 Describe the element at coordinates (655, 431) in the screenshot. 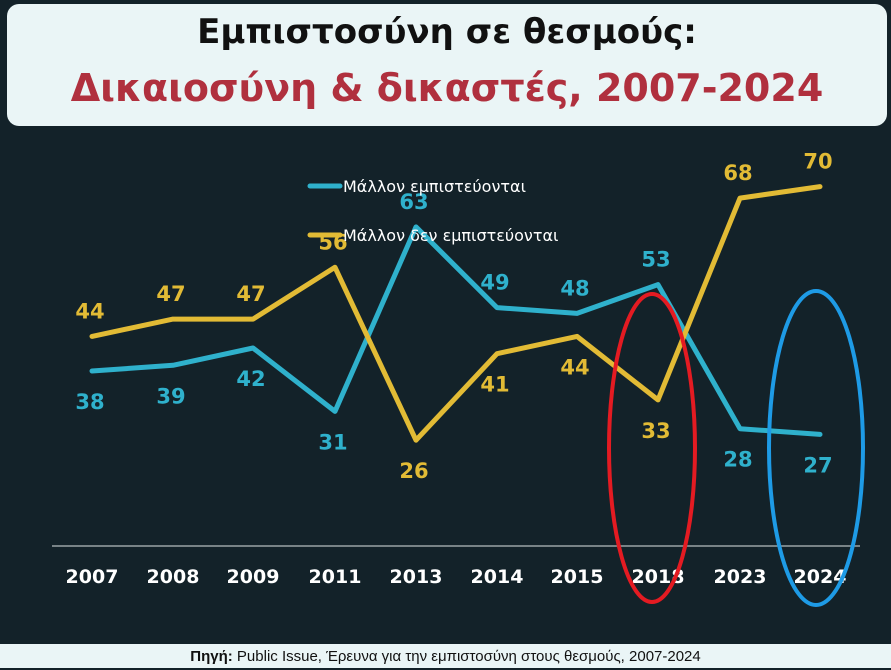

I see `data-label: 33` at that location.